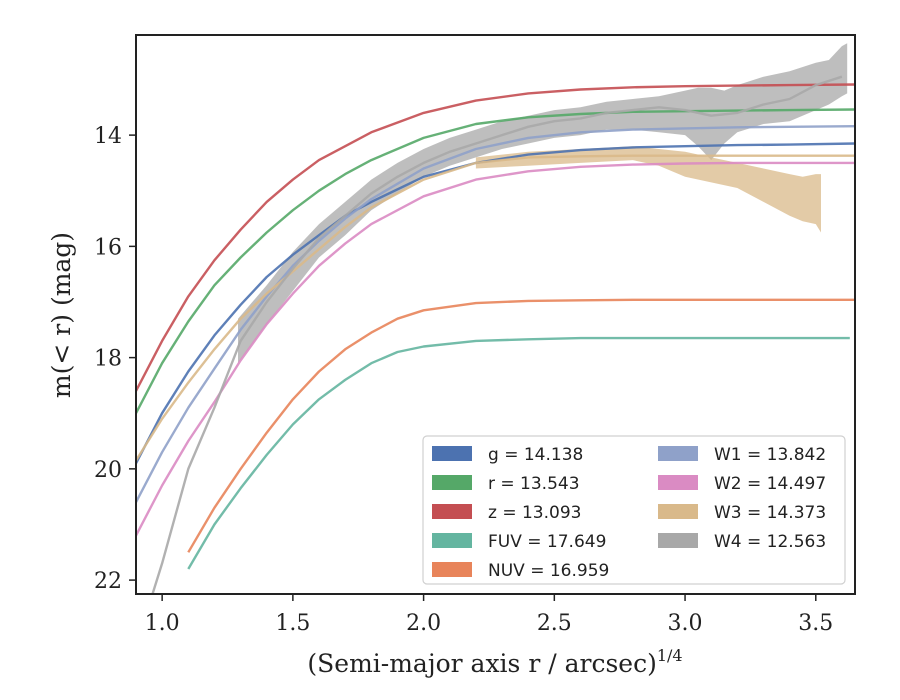 This screenshot has width=900, height=700. I want to click on legend-entry-fuv: FUV = 17.649, so click(547, 542).